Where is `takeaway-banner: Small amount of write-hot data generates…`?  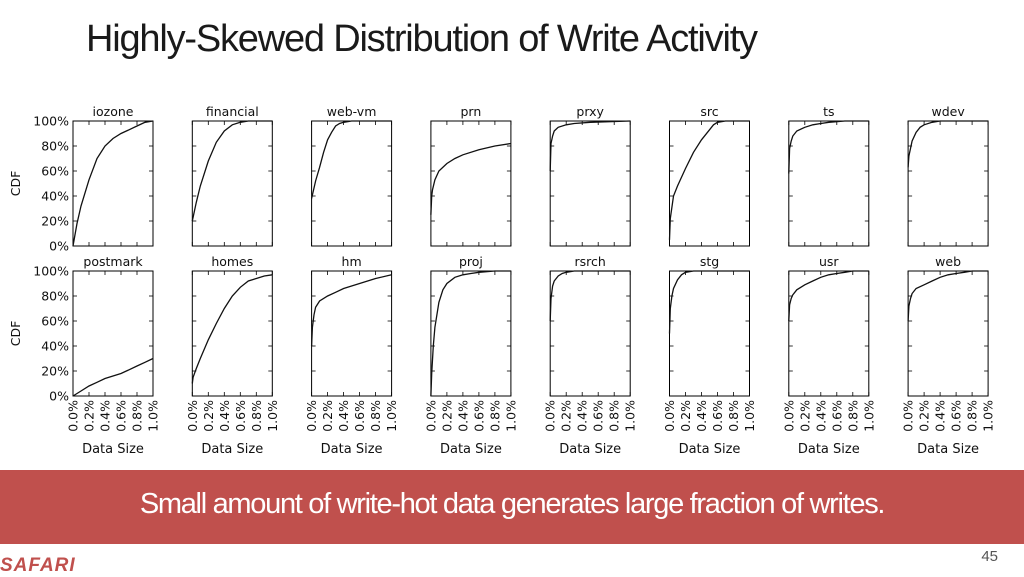 takeaway-banner: Small amount of write-hot data generates… is located at coordinates (512, 507).